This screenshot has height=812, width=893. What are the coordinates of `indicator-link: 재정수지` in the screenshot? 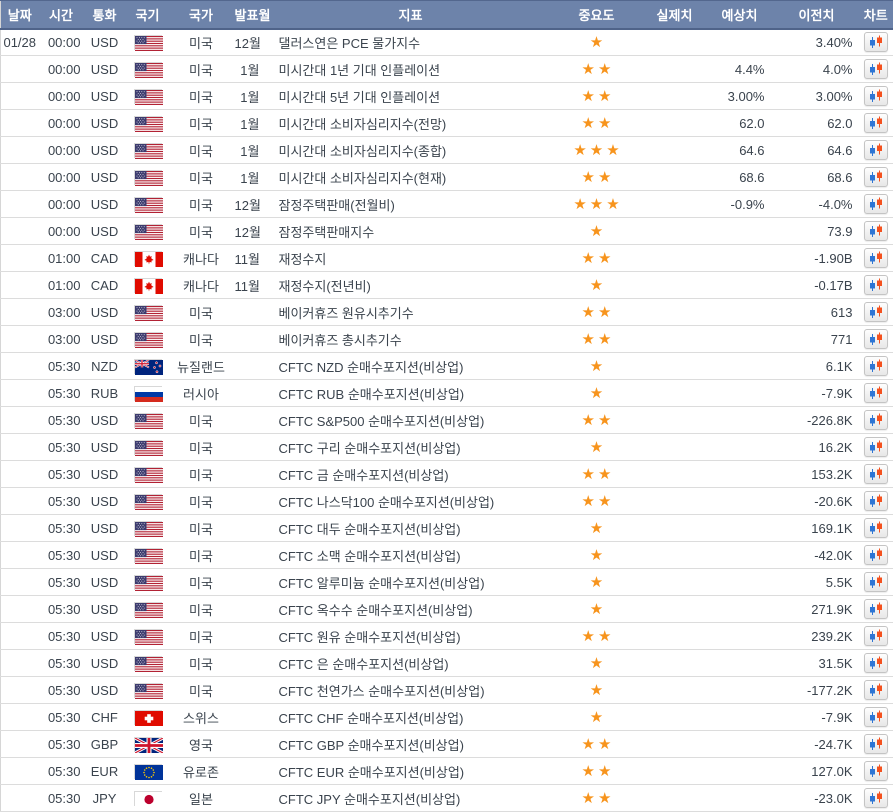 It's located at (303, 259).